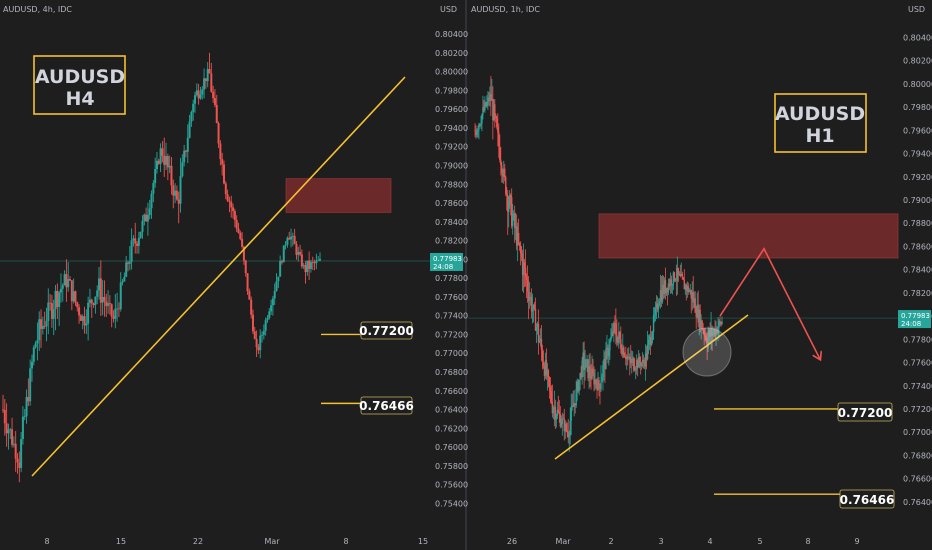  Describe the element at coordinates (451, 428) in the screenshot. I see `y-tick-label: 0.76200` at that location.